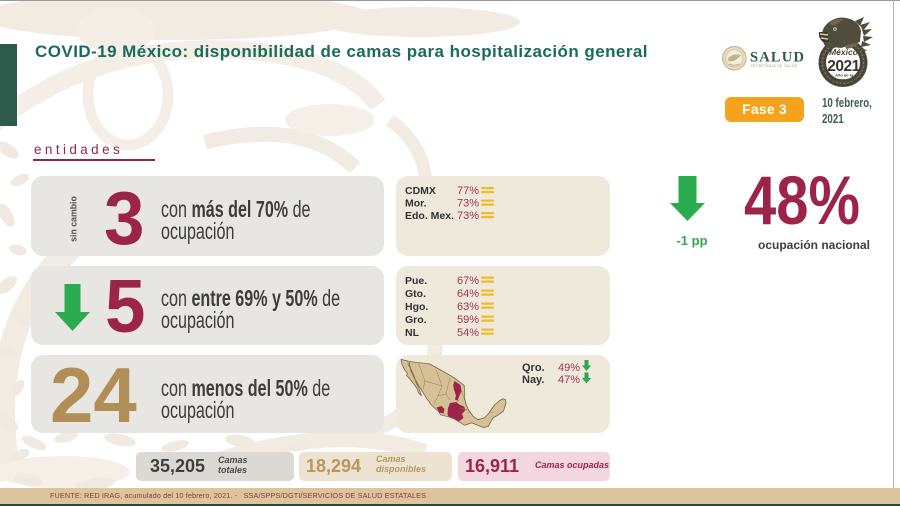 This screenshot has height=506, width=900. Describe the element at coordinates (416, 320) in the screenshot. I see `svg-text: Gro.` at that location.